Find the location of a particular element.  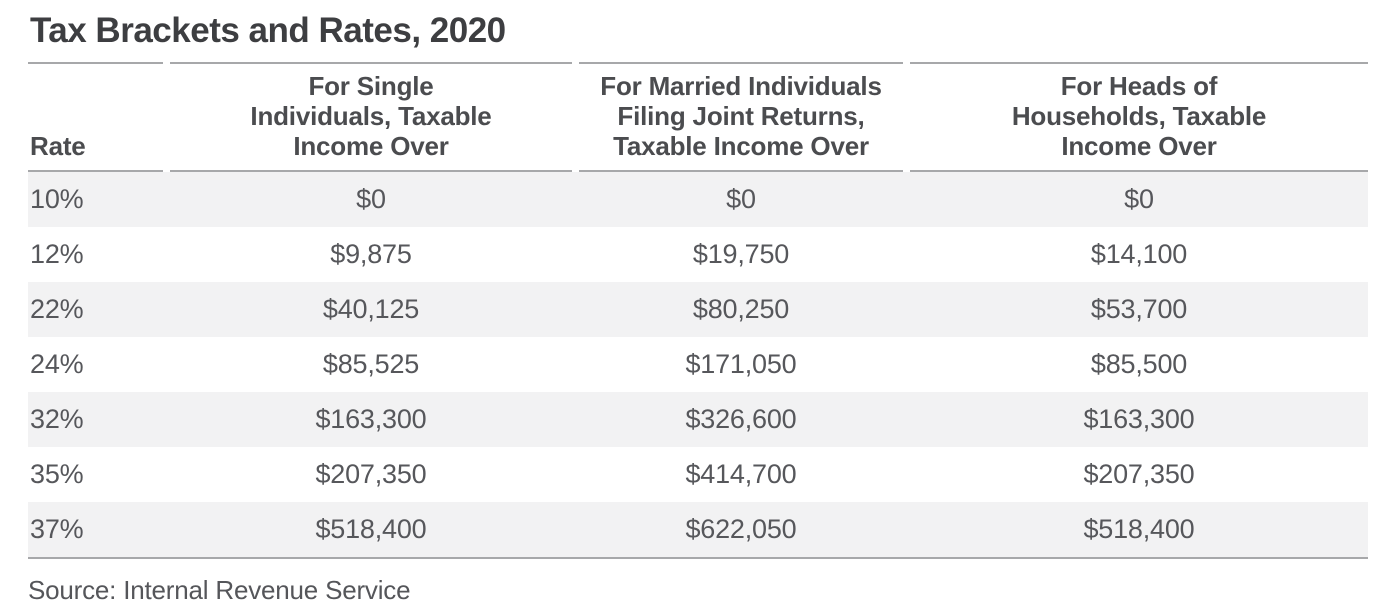

value-cell-head-of-household: $0 is located at coordinates (1139, 199).